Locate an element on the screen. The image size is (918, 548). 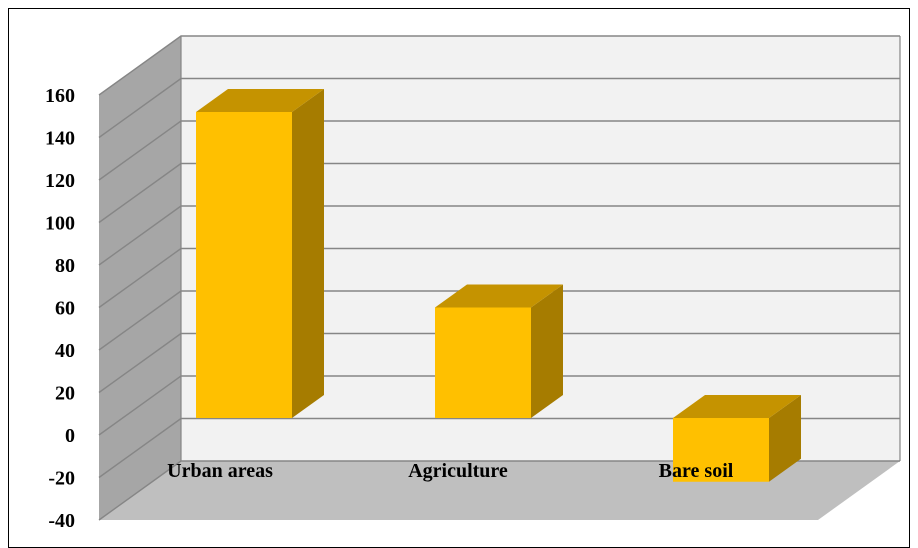
y-tick-label: 20 is located at coordinates (65, 394).